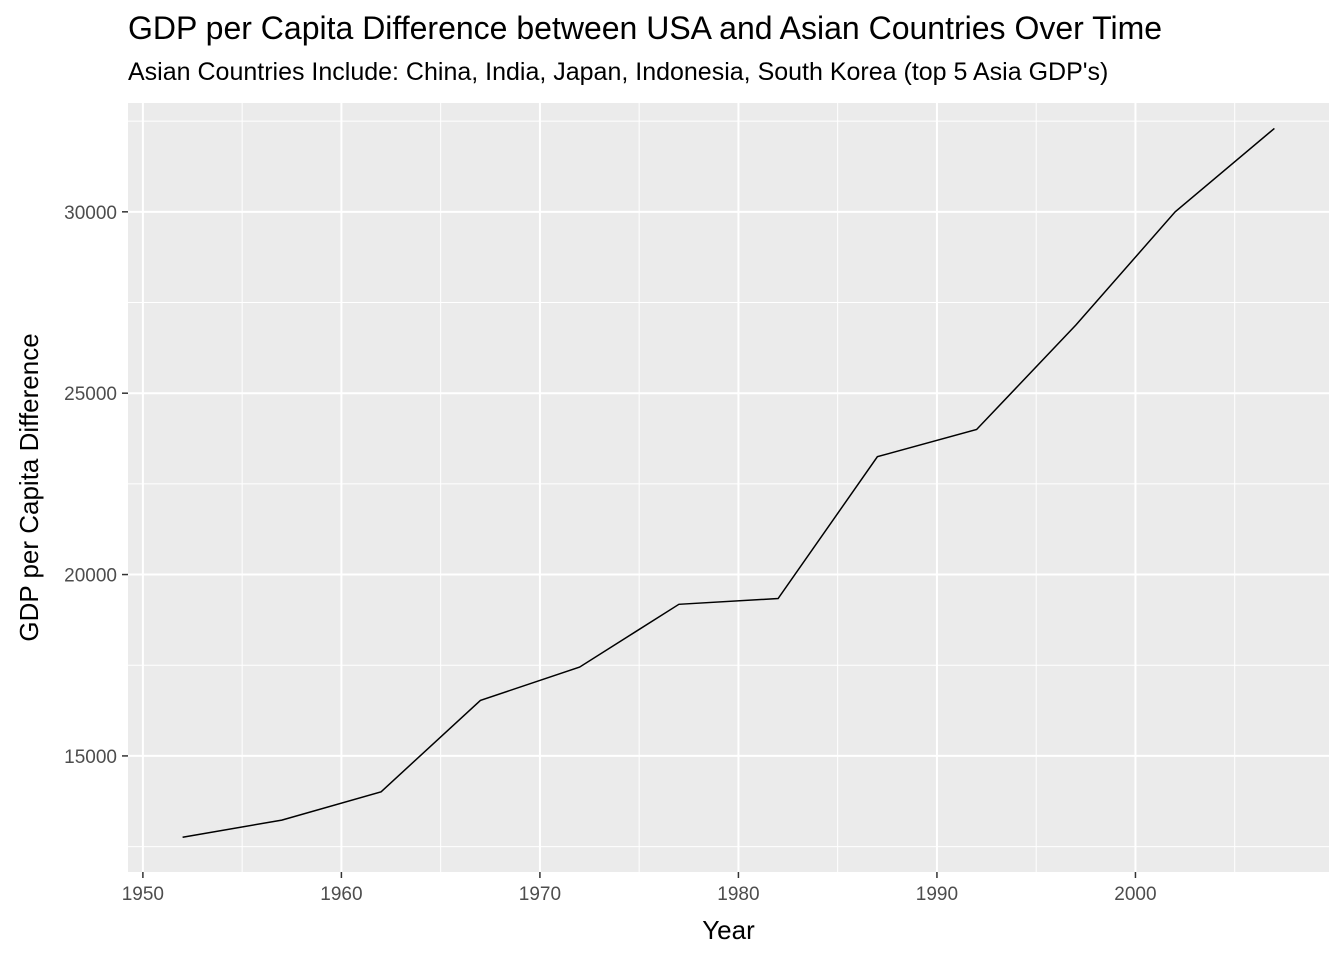 Image resolution: width=1344 pixels, height=960 pixels. What do you see at coordinates (937, 894) in the screenshot?
I see `x-tick-label: 1990` at bounding box center [937, 894].